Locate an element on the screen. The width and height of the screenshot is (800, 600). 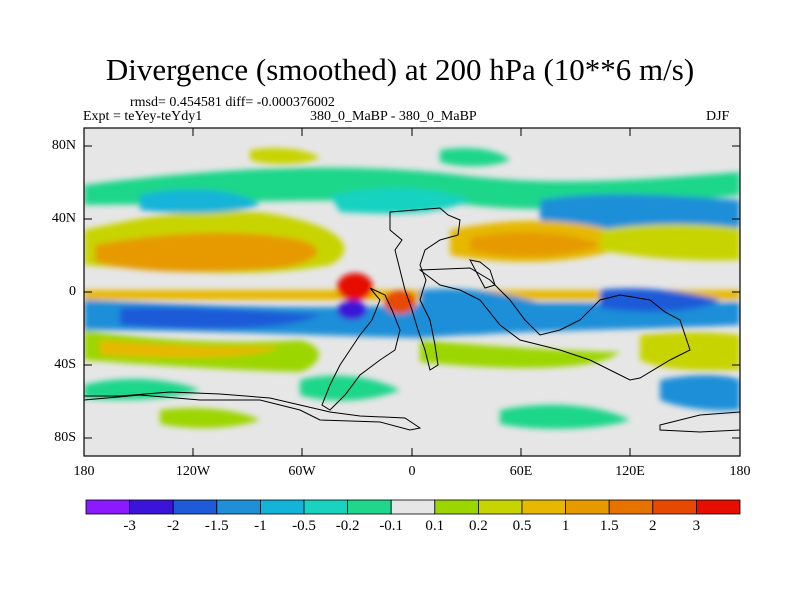
season-label: DJF is located at coordinates (718, 116).